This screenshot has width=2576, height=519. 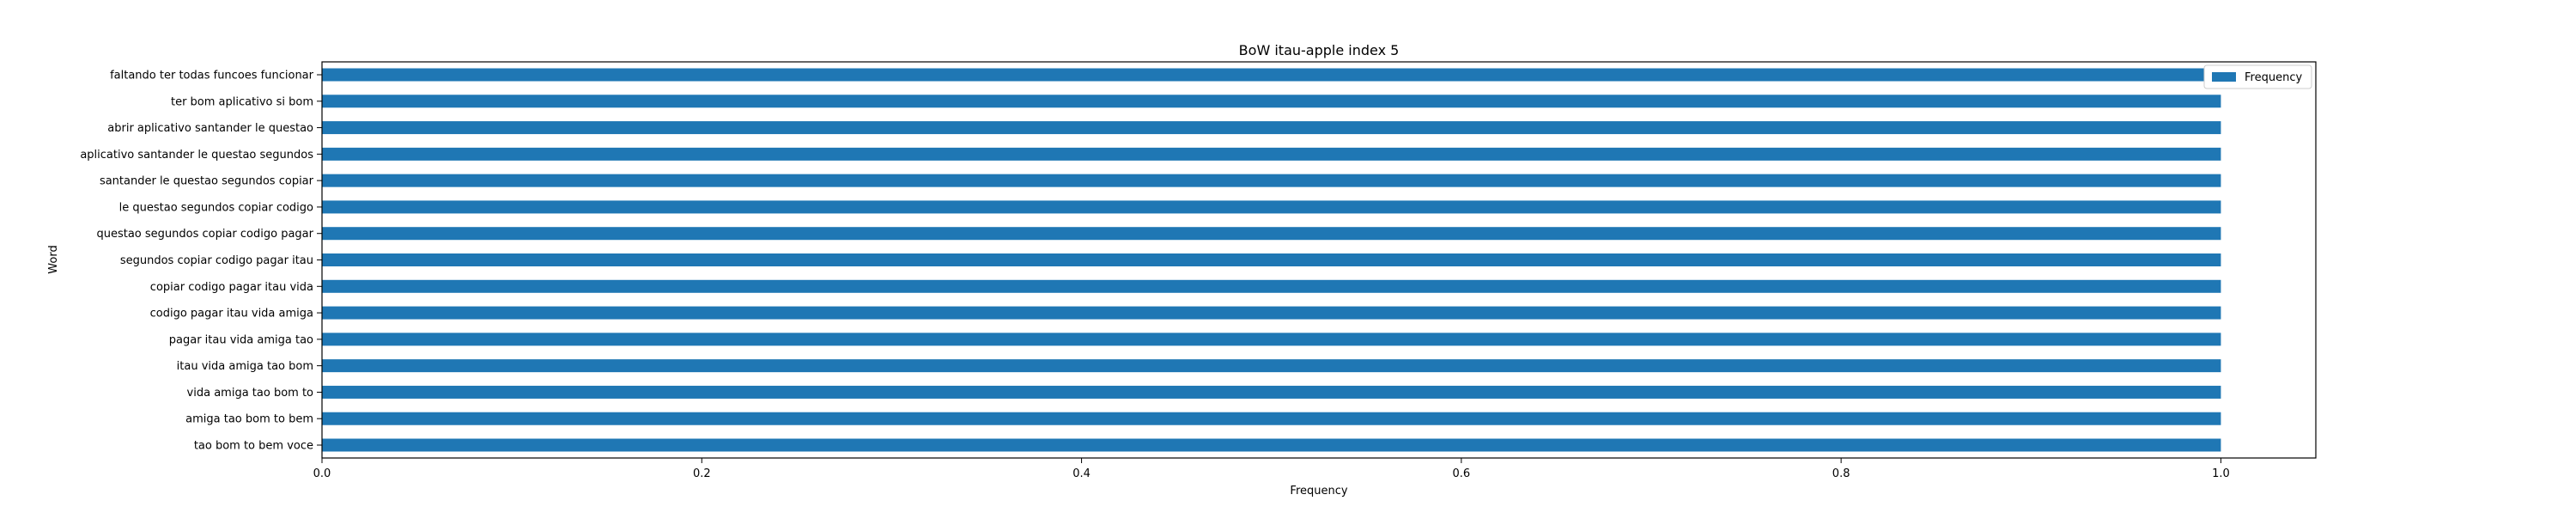 What do you see at coordinates (204, 234) in the screenshot?
I see `y-tick-label: questao segundos copiar codigo pagar` at bounding box center [204, 234].